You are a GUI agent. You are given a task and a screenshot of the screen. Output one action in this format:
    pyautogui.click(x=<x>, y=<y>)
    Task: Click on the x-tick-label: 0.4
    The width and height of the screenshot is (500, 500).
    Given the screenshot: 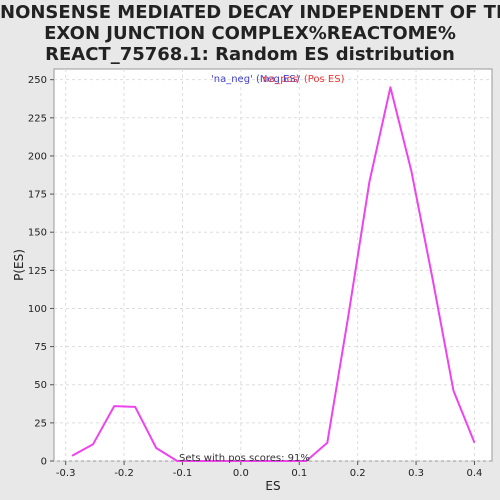 What is the action you would take?
    pyautogui.click(x=475, y=473)
    